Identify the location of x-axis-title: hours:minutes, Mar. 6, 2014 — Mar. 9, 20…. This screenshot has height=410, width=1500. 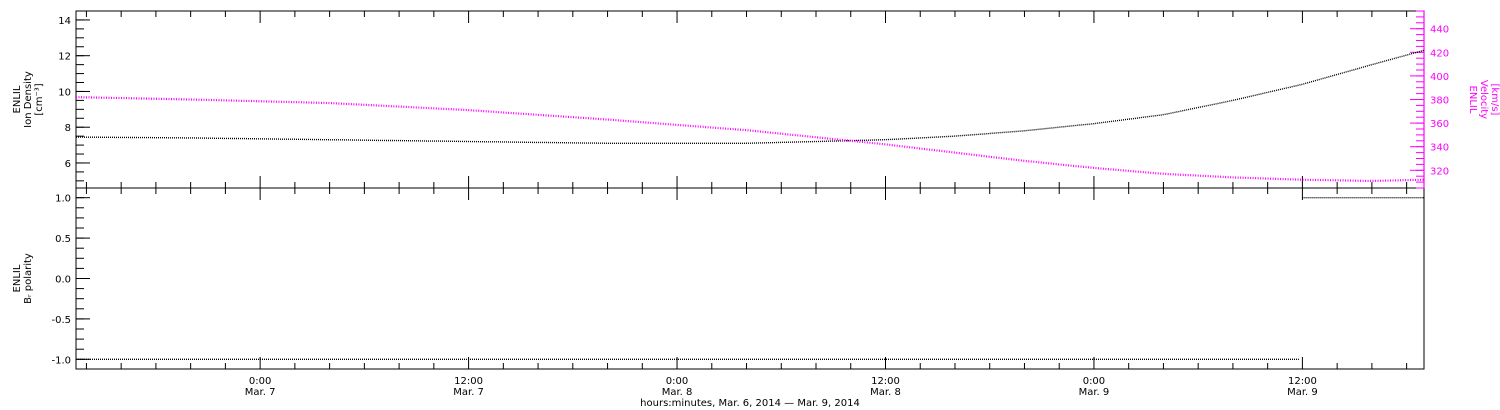
(750, 403).